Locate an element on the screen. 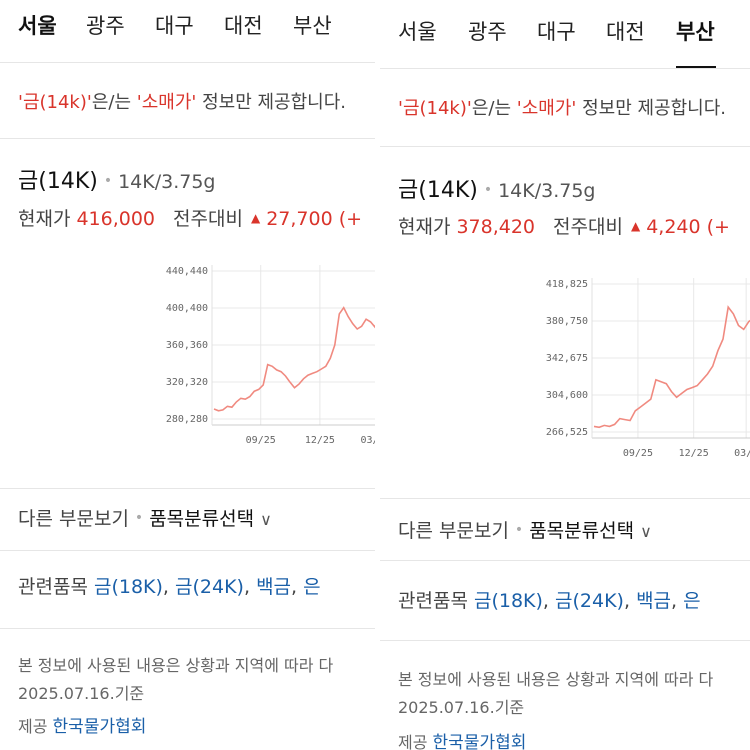 Image resolution: width=750 pixels, height=750 pixels. y-tick-label: 320,320 is located at coordinates (187, 382).